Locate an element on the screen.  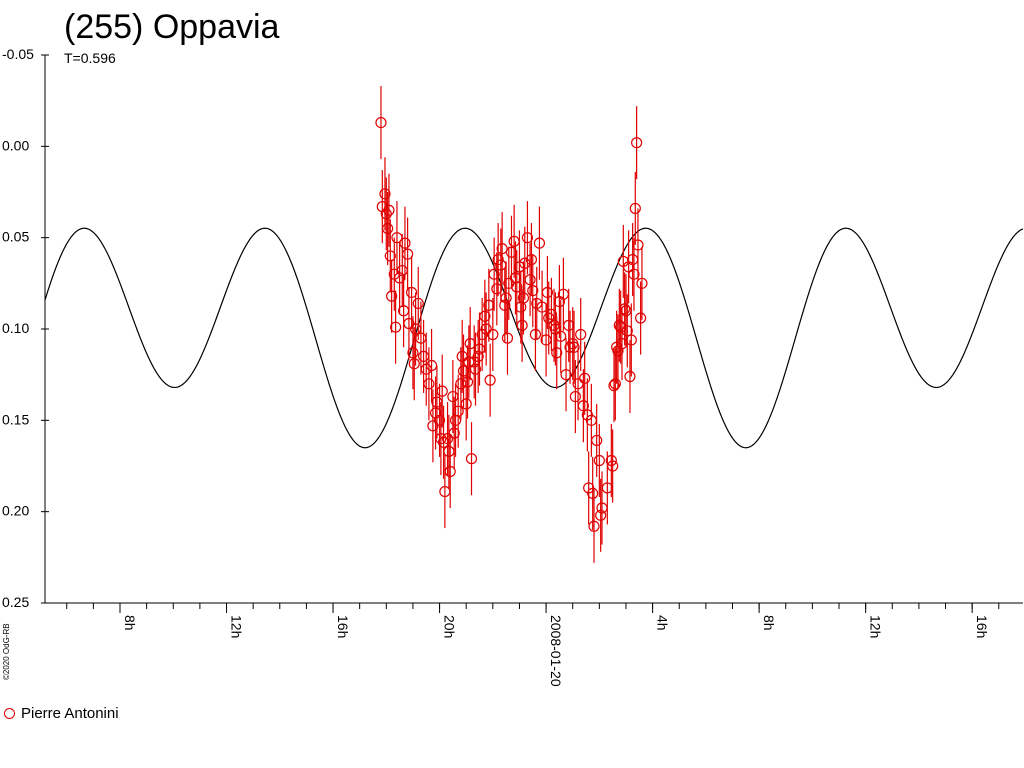
chart-subtitle: T=0.596 is located at coordinates (90, 58).